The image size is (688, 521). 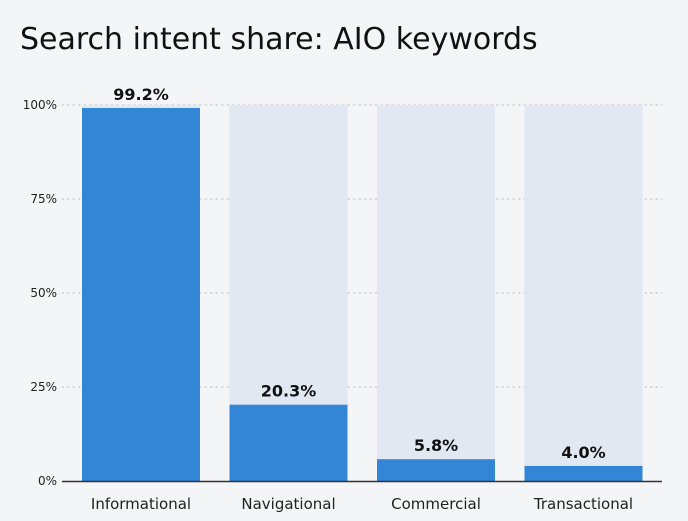 What do you see at coordinates (583, 452) in the screenshot?
I see `data-label: 4.0%` at bounding box center [583, 452].